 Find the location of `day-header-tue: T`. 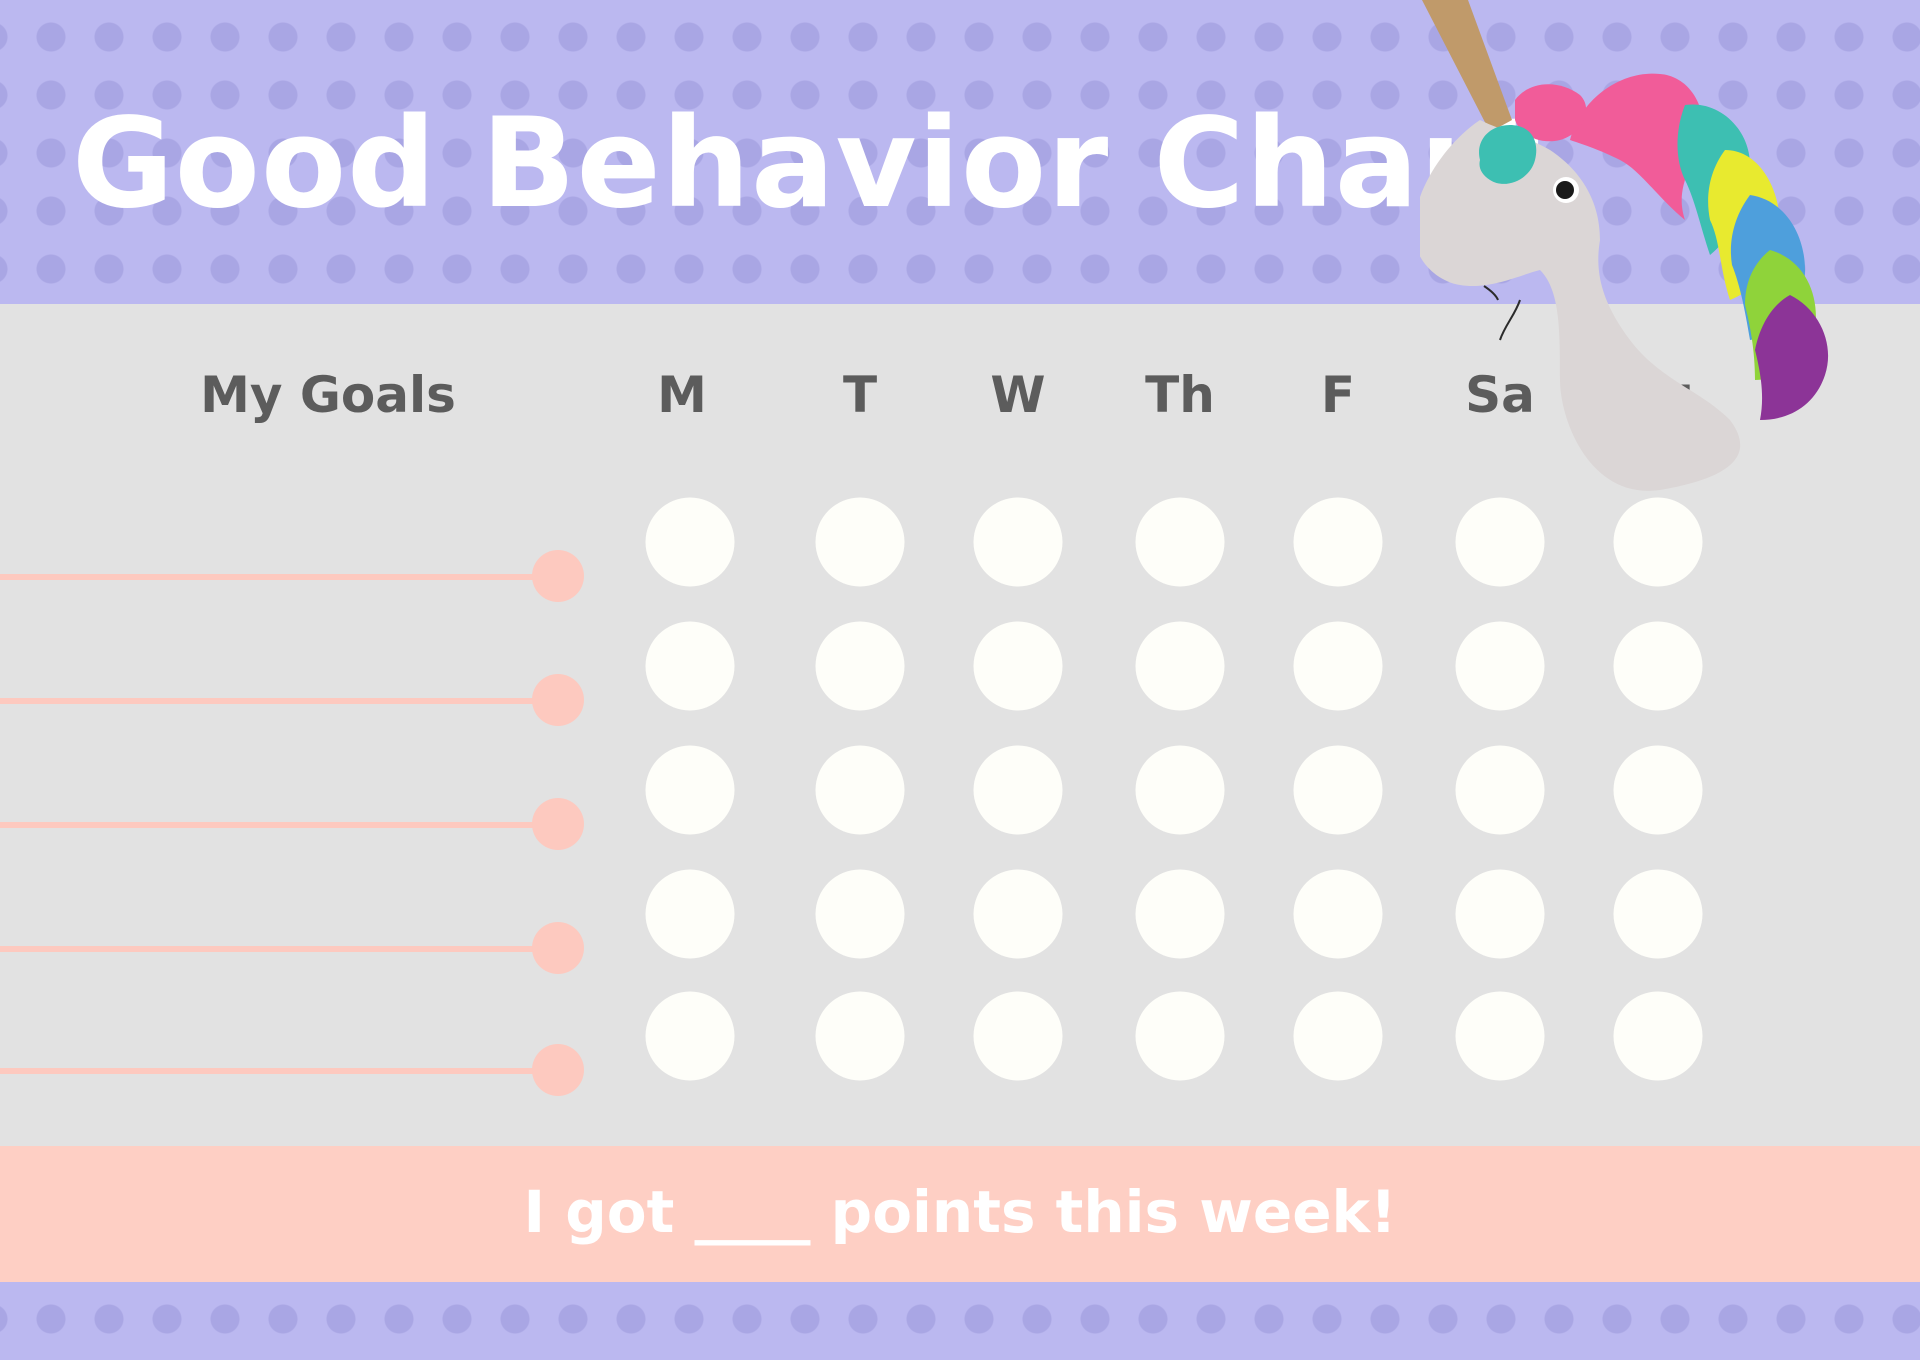

day-header-tue: T is located at coordinates (860, 395).